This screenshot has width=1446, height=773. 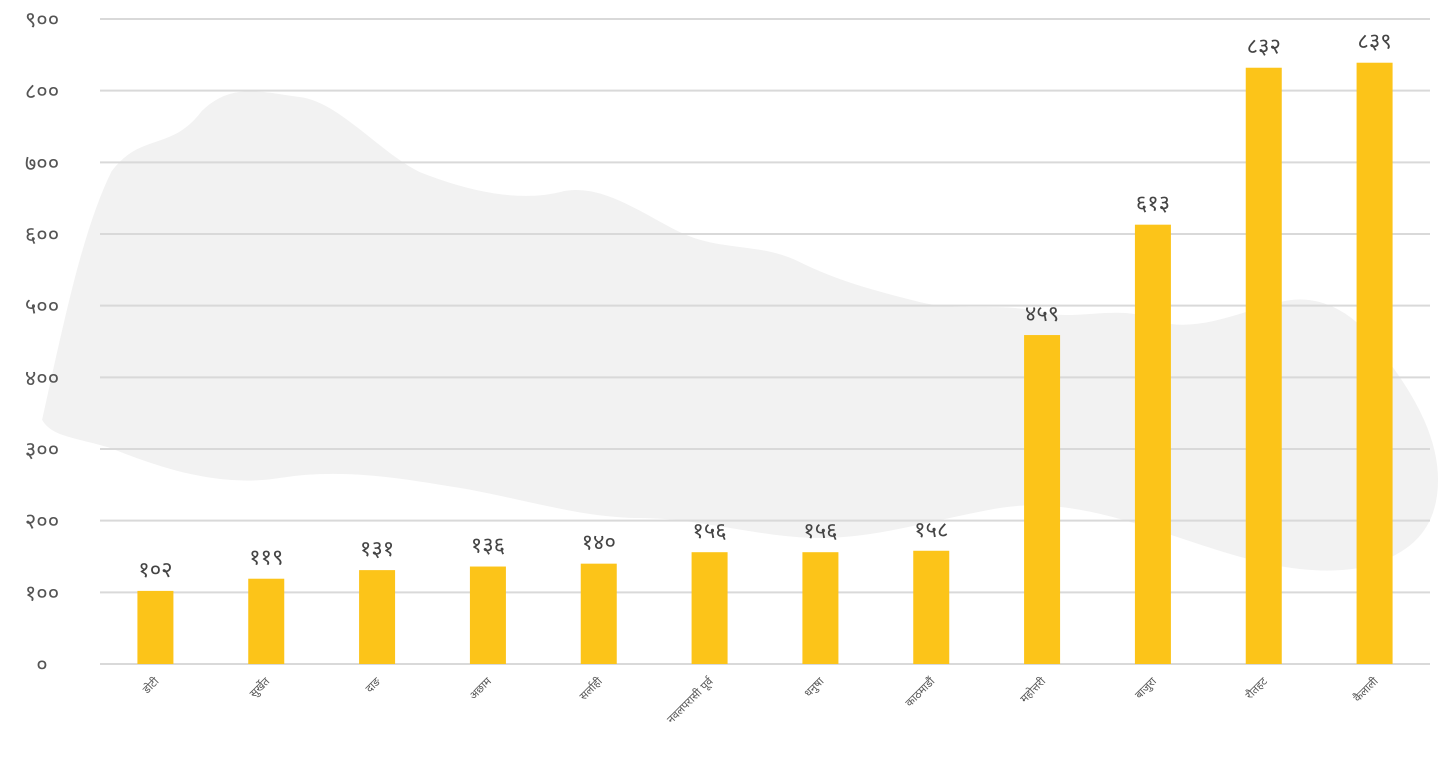 What do you see at coordinates (481, 689) in the screenshot?
I see `x-tick-label: अछाम` at bounding box center [481, 689].